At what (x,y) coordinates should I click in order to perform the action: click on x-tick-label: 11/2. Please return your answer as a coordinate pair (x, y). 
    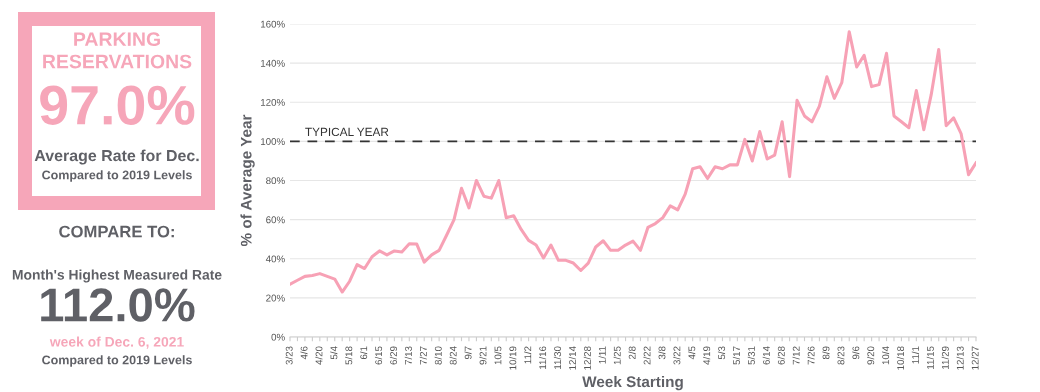
    Looking at the image, I should click on (528, 355).